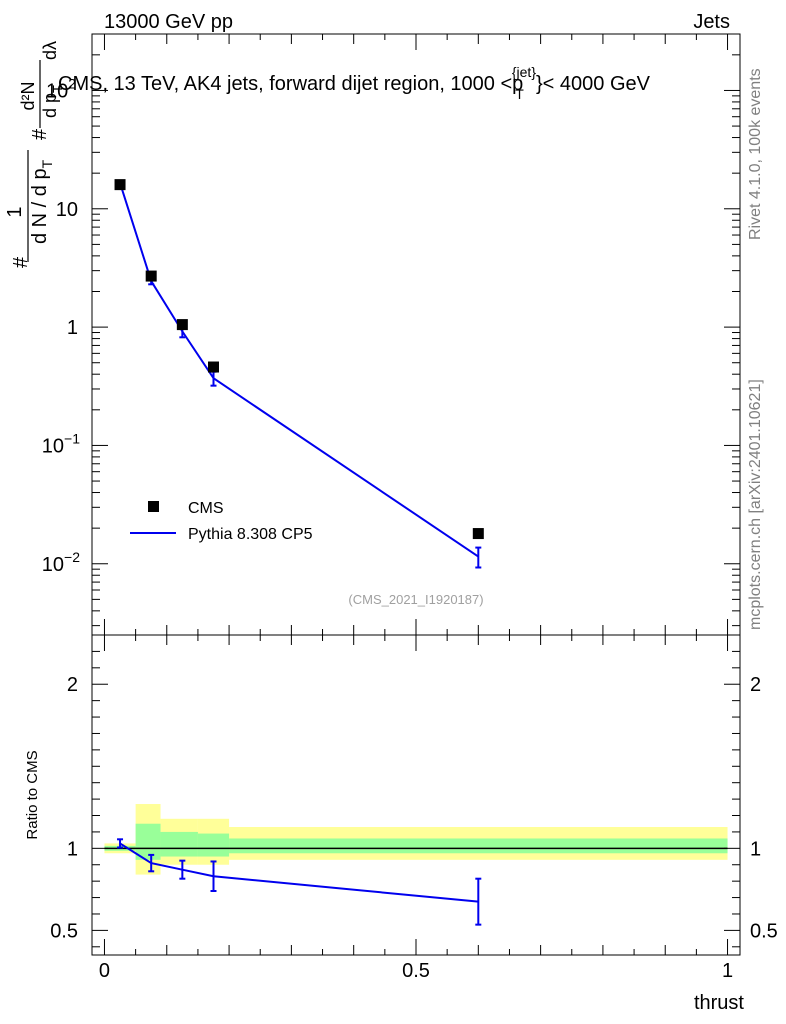  What do you see at coordinates (104, 971) in the screenshot?
I see `x-tick-label: 0` at bounding box center [104, 971].